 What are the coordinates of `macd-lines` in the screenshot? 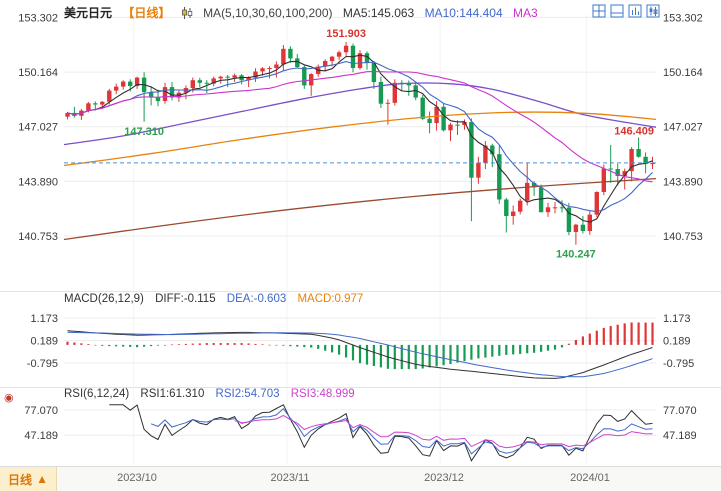 It's located at (360, 354).